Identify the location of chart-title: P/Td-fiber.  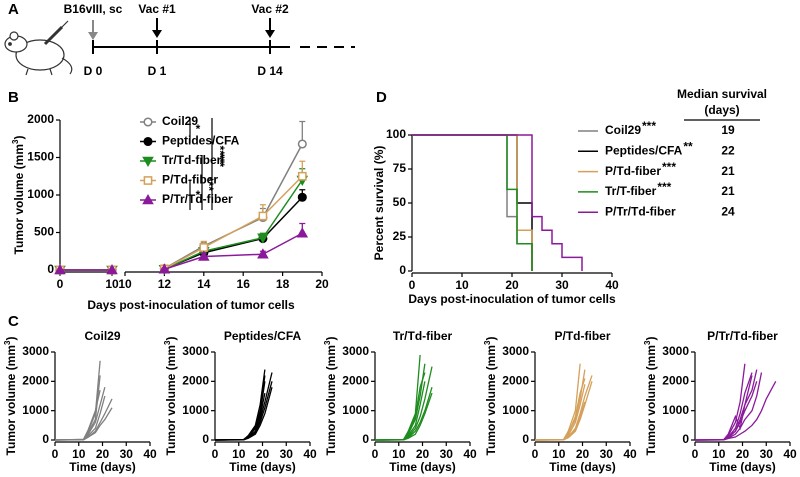
(583, 336).